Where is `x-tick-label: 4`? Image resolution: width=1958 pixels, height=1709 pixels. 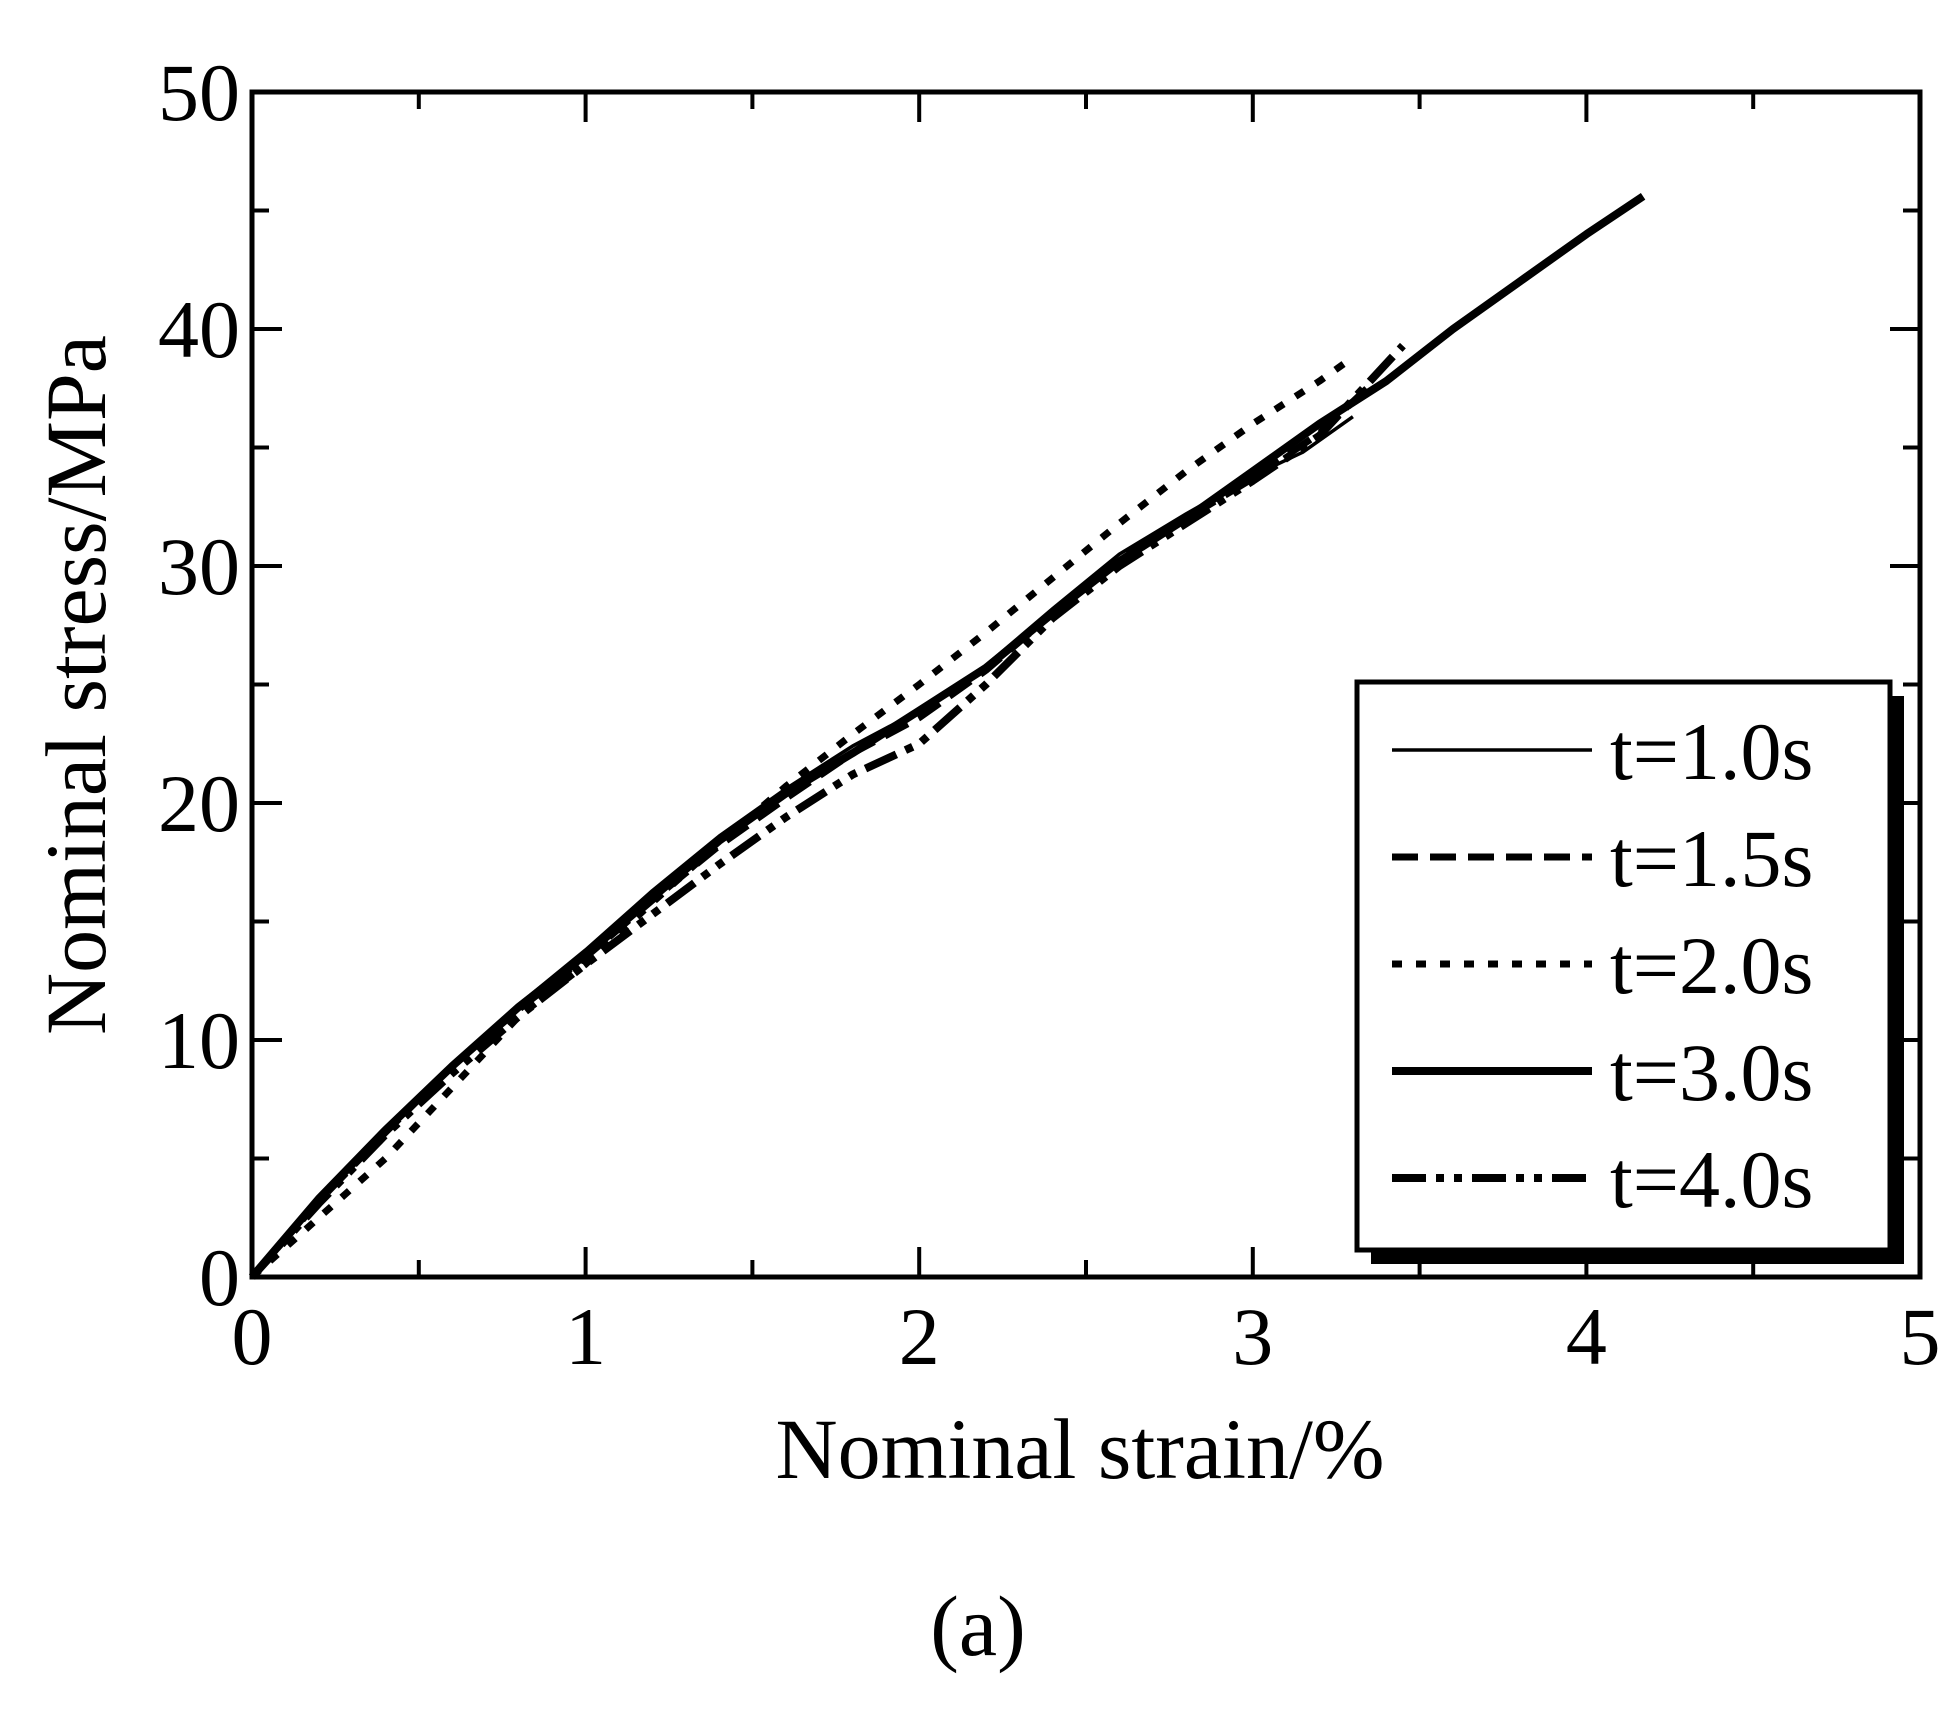 x-tick-label: 4 is located at coordinates (1586, 1336).